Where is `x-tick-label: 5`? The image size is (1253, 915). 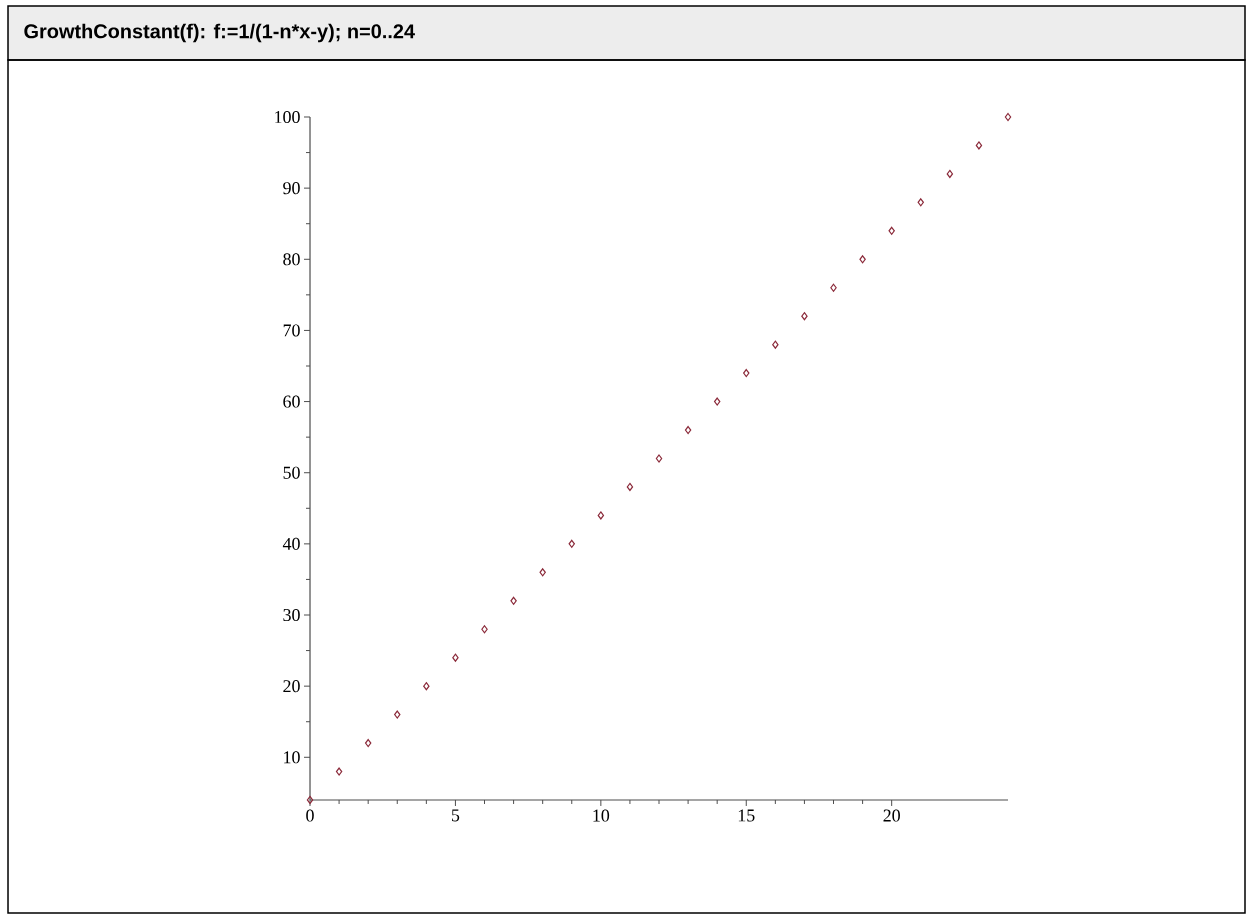 x-tick-label: 5 is located at coordinates (455, 815).